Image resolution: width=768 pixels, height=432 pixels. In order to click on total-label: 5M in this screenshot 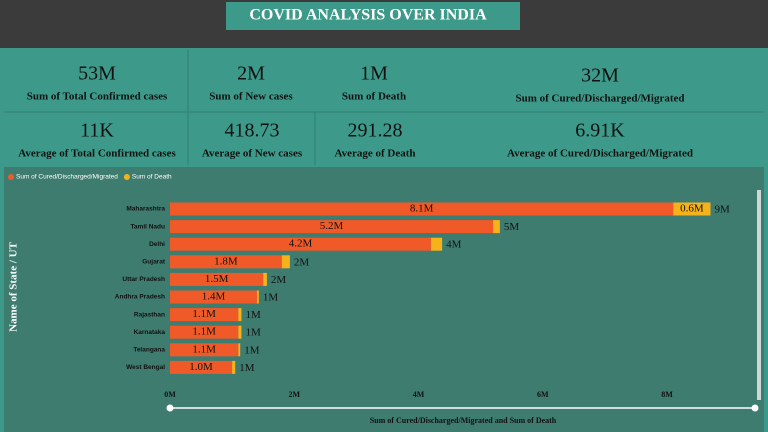, I will do `click(511, 227)`.